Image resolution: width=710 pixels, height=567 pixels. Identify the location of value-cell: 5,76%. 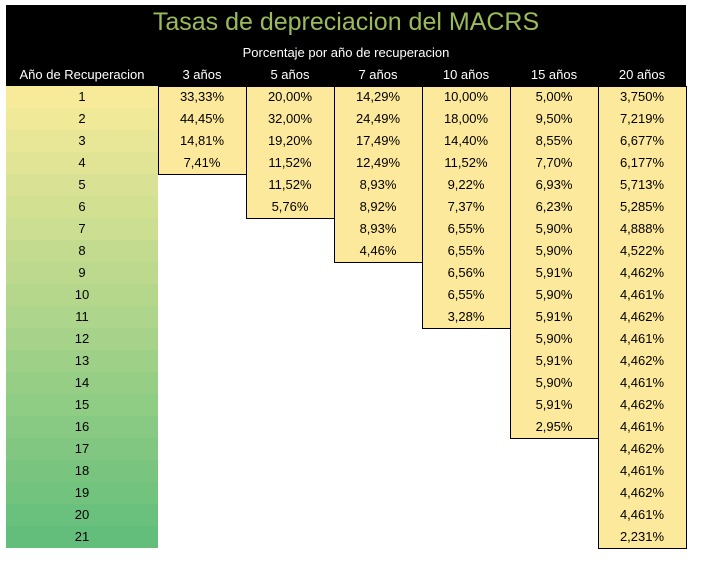
(290, 206).